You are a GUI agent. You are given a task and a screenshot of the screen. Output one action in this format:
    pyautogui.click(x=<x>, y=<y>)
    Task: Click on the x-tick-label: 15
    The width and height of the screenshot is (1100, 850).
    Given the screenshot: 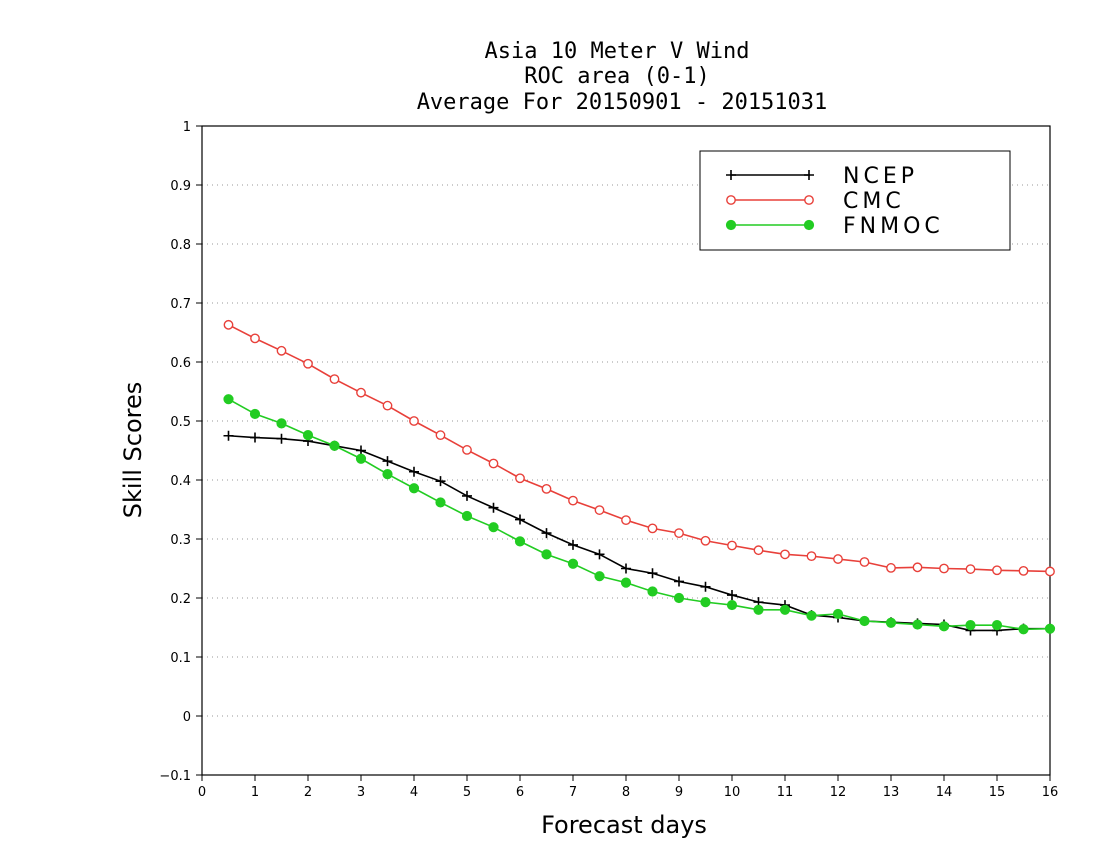 What is the action you would take?
    pyautogui.click(x=997, y=792)
    